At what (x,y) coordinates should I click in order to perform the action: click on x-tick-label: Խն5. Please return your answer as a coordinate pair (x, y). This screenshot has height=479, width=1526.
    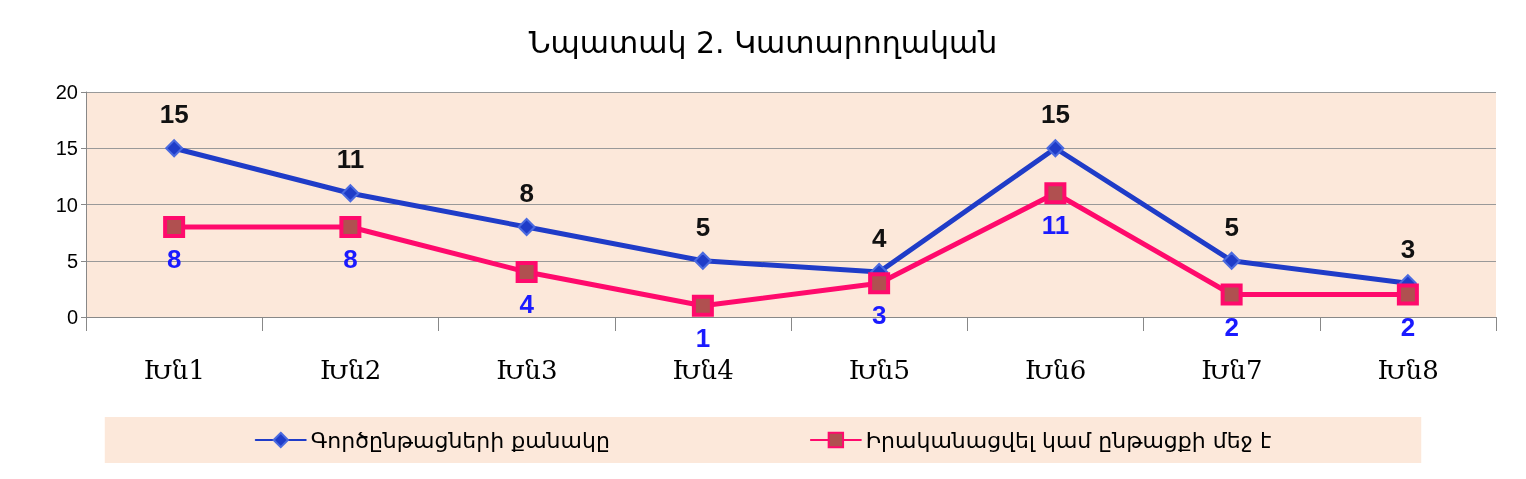
    Looking at the image, I should click on (879, 370).